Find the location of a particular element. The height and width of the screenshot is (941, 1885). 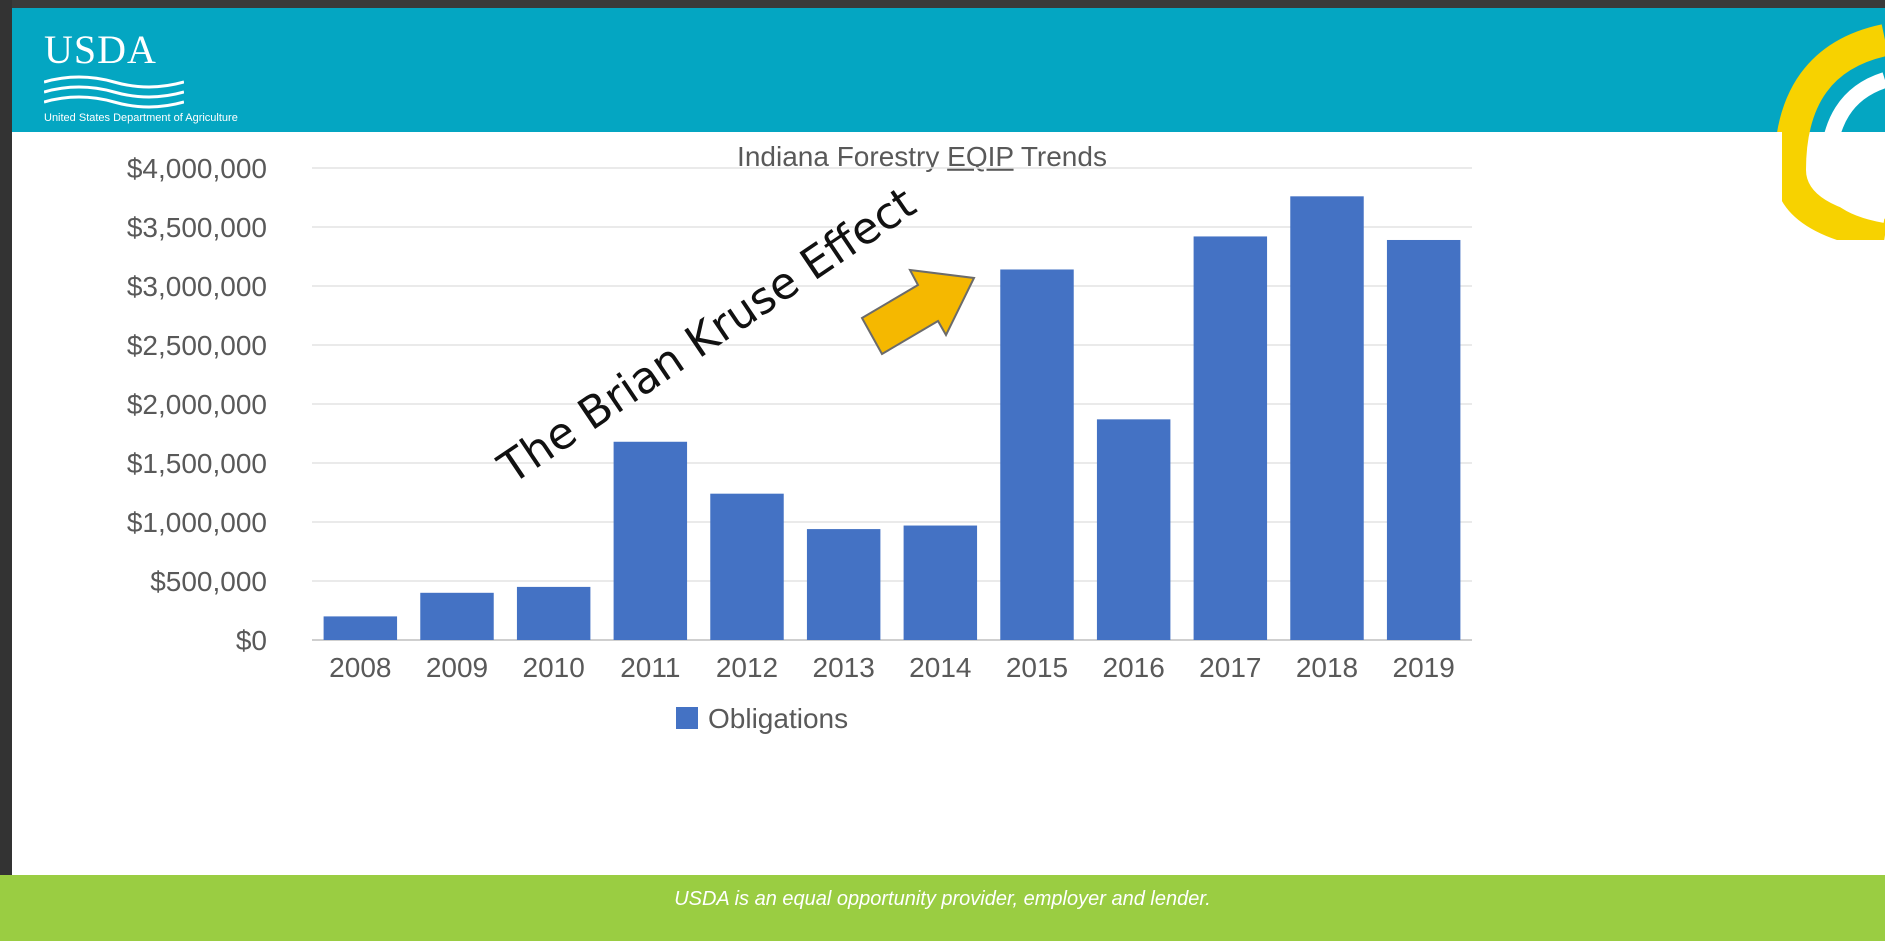

y-tick-label: $1,000,000 is located at coordinates (197, 522).